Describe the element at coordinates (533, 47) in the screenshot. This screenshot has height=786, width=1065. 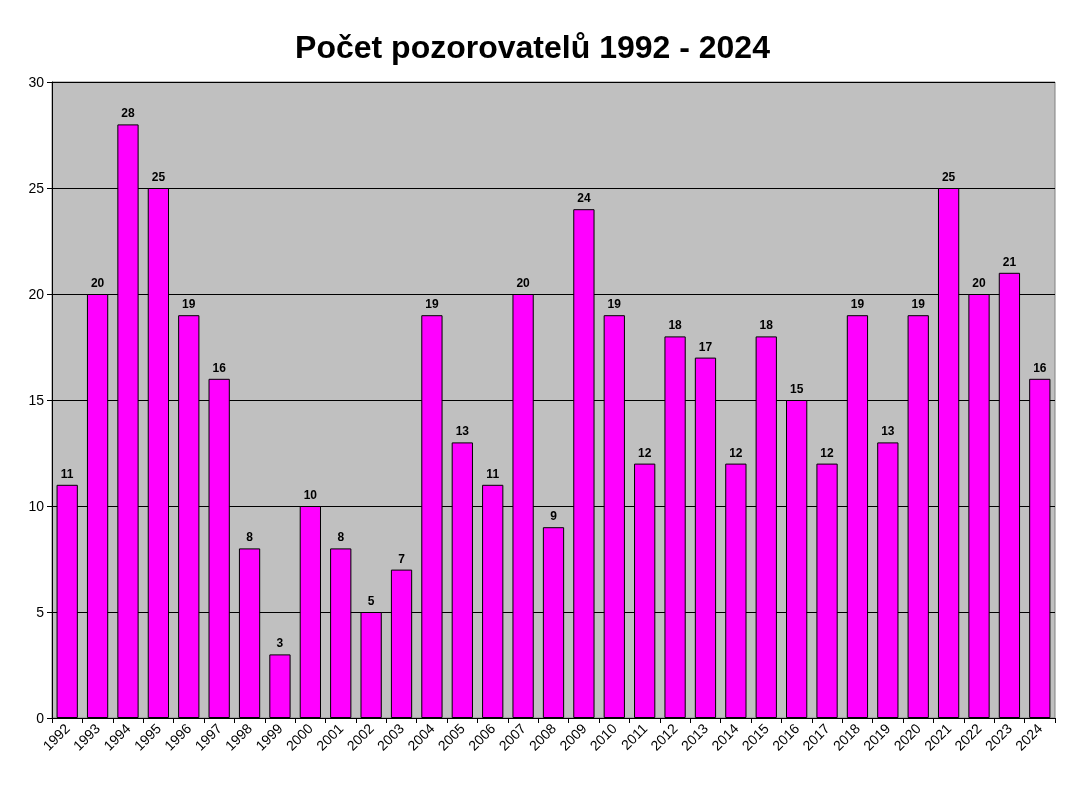
I see `chart-title: Počet pozorovatelů 1992 - 2024` at that location.